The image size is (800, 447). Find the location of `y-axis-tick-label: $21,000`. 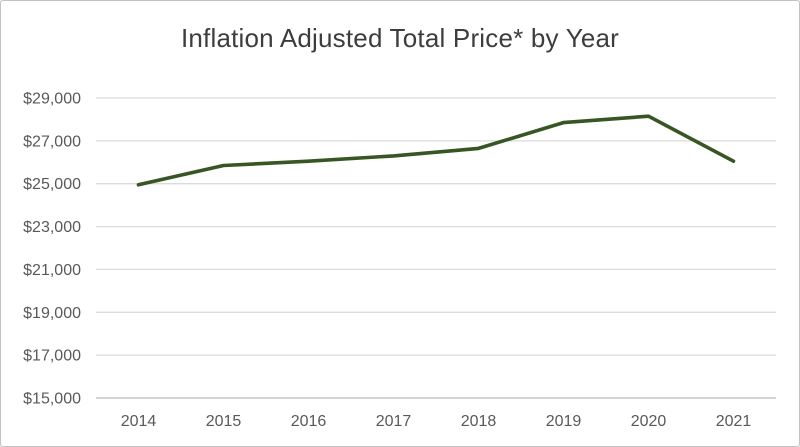

y-axis-tick-label: $21,000 is located at coordinates (52, 270).